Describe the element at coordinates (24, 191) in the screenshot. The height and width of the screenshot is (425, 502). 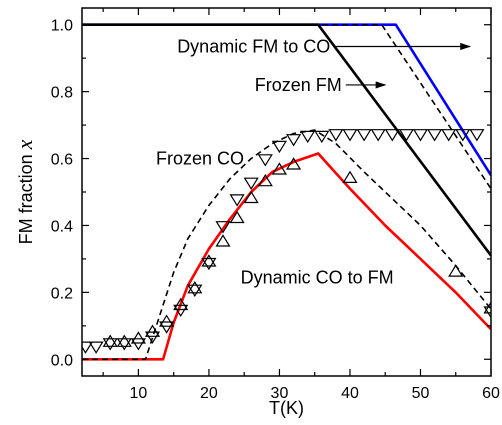
I see `y-axis-title: FM fraction x` at that location.